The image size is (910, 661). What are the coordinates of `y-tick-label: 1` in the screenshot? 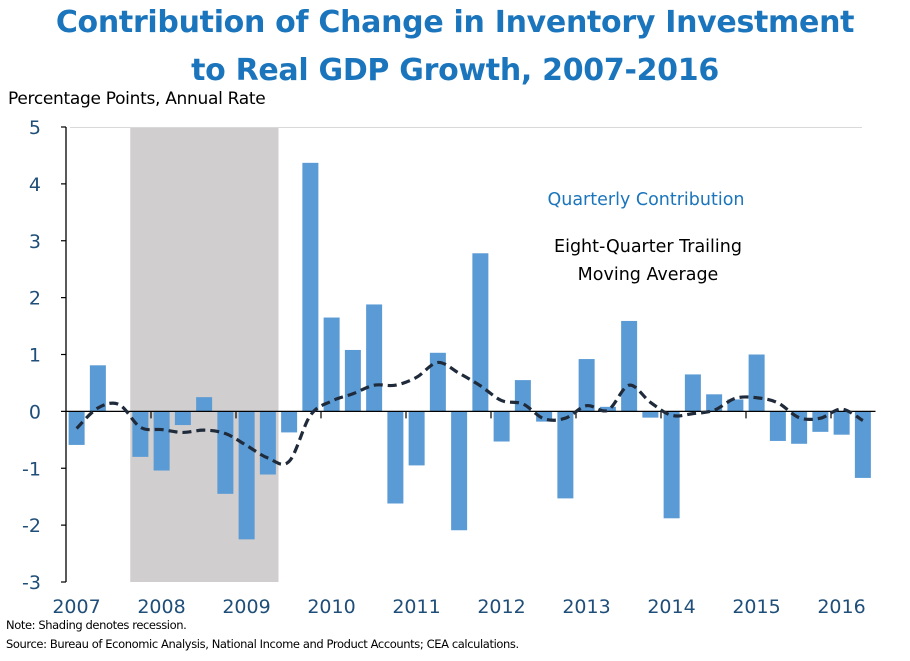 It's located at (35, 356).